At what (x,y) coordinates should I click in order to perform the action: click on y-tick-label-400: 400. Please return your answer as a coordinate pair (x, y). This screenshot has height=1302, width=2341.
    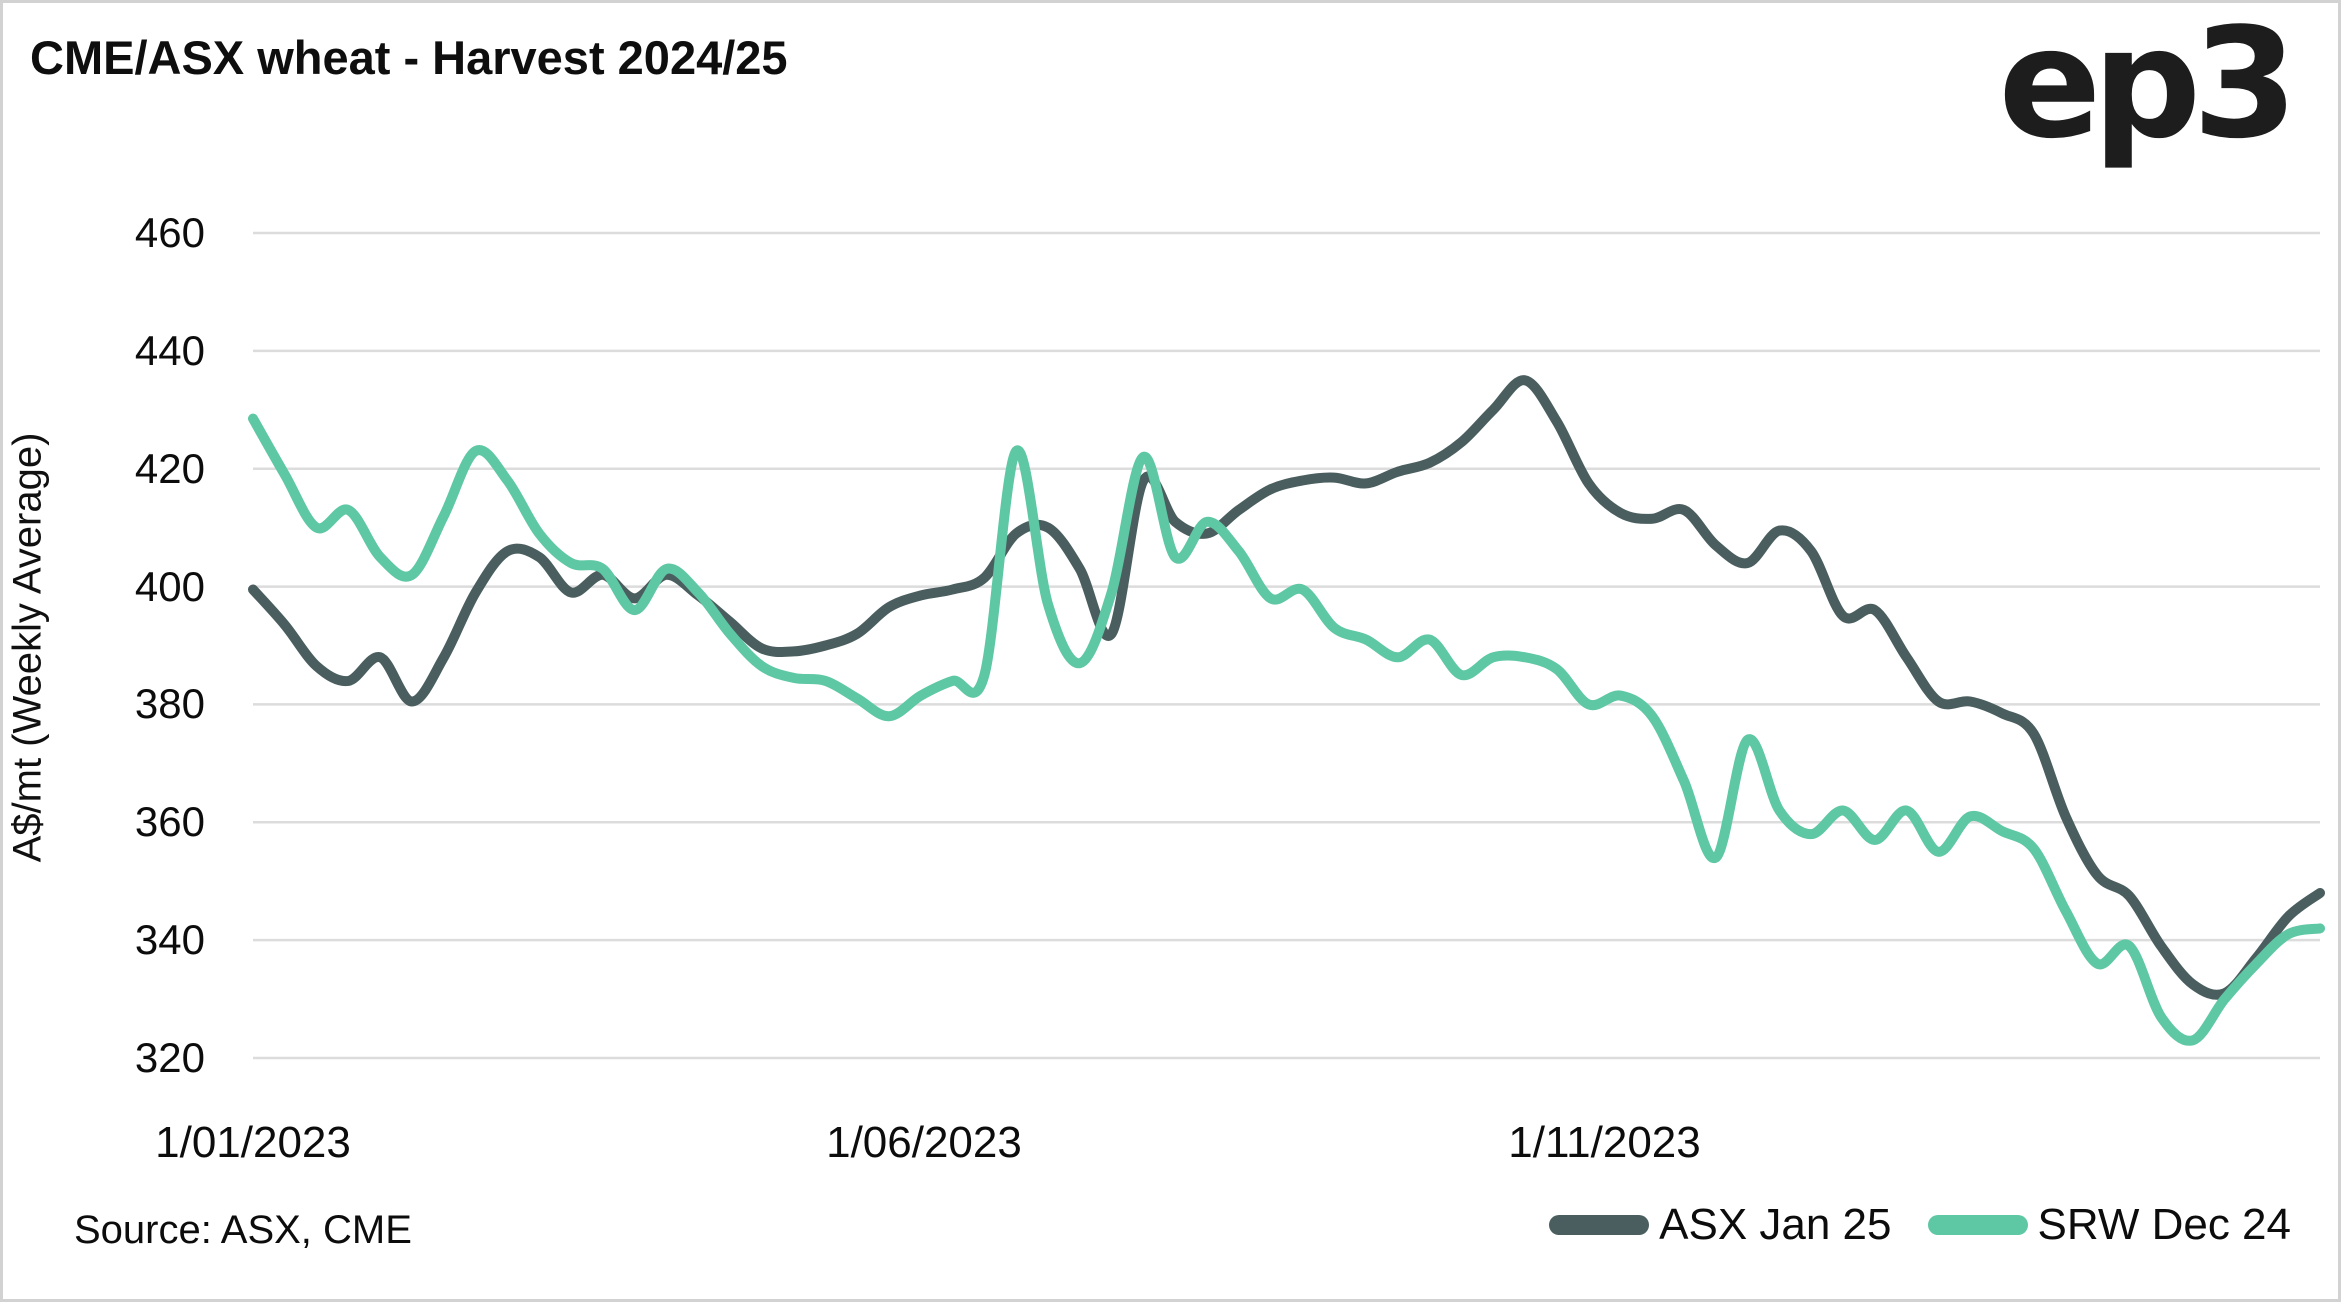
    Looking at the image, I should click on (169, 586).